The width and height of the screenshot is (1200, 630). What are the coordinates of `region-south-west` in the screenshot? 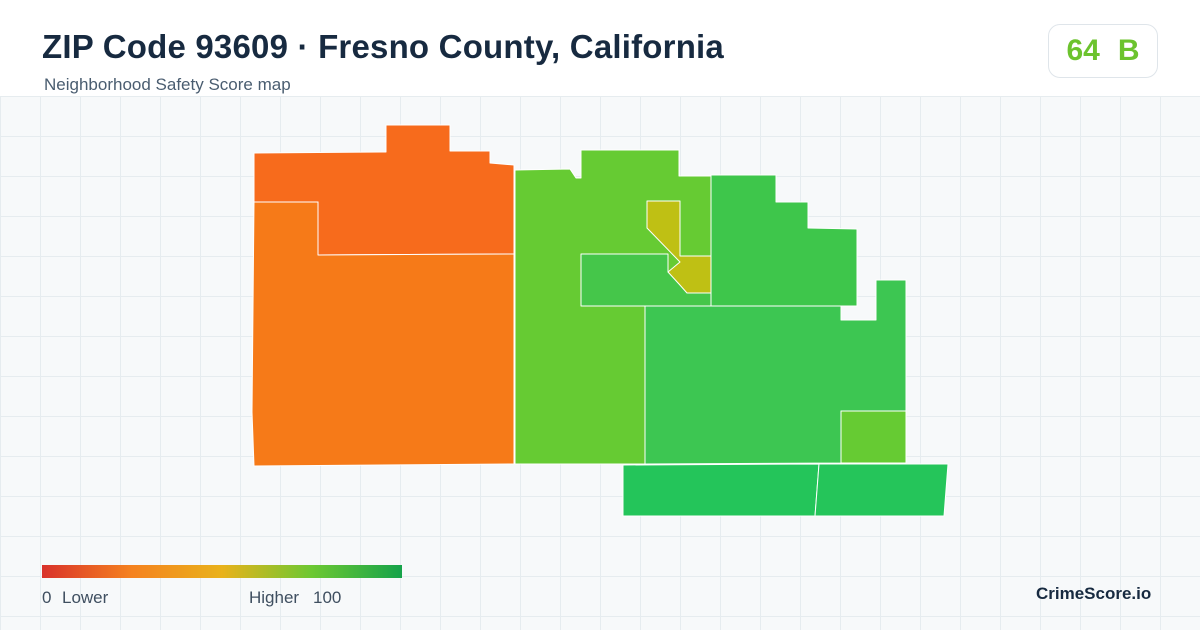 It's located at (383, 334).